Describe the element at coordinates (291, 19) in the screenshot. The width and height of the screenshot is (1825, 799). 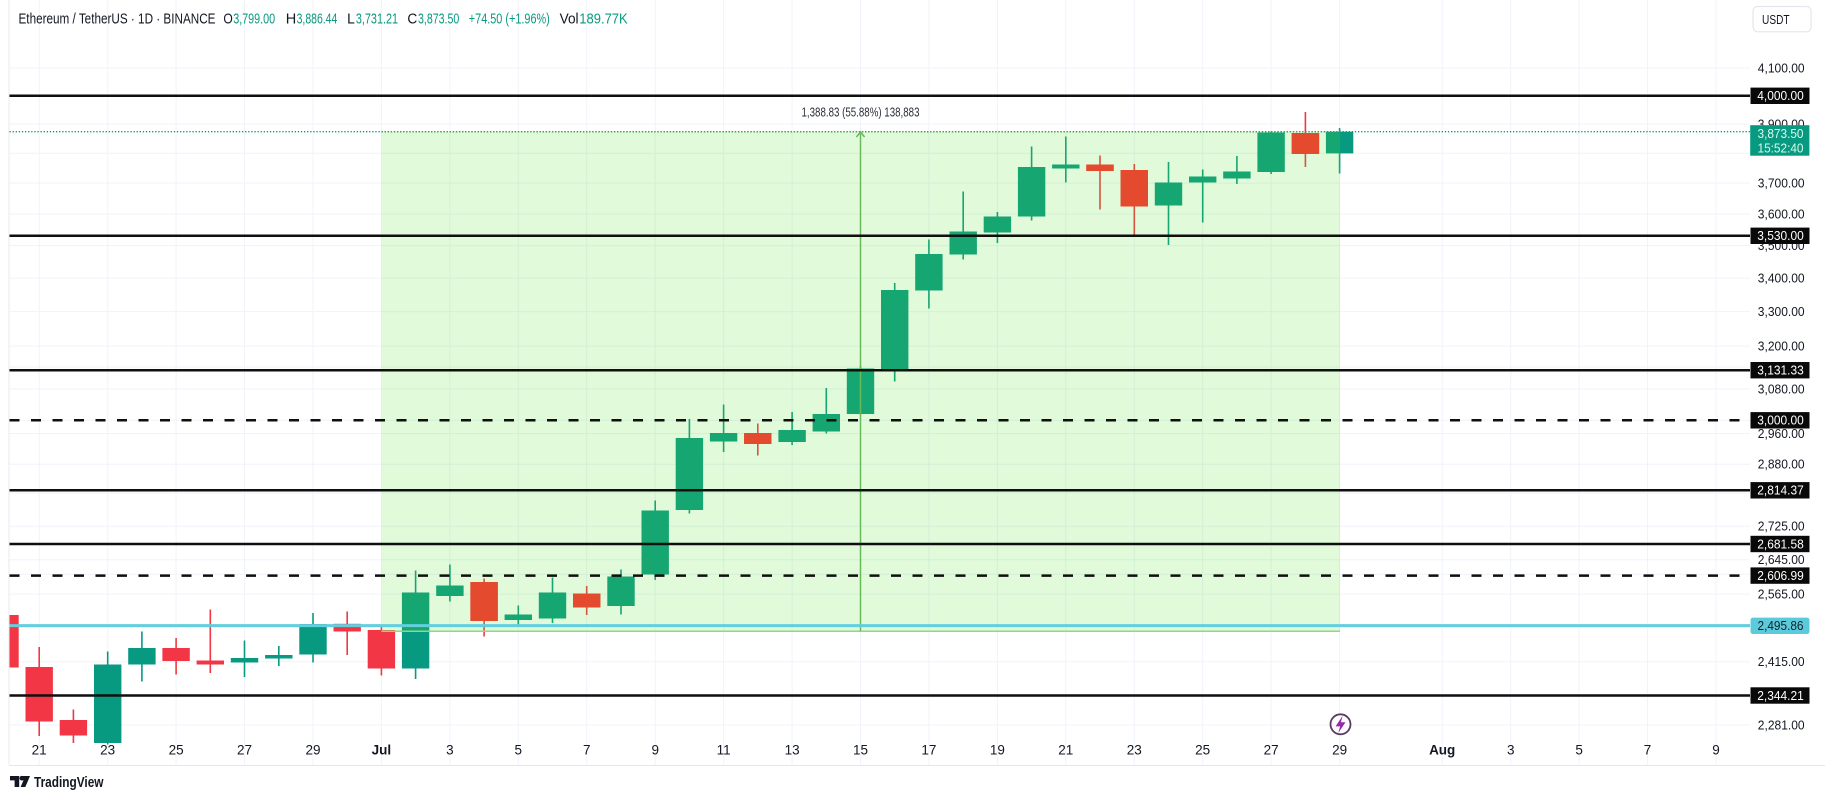
I see `svg-text: H` at that location.